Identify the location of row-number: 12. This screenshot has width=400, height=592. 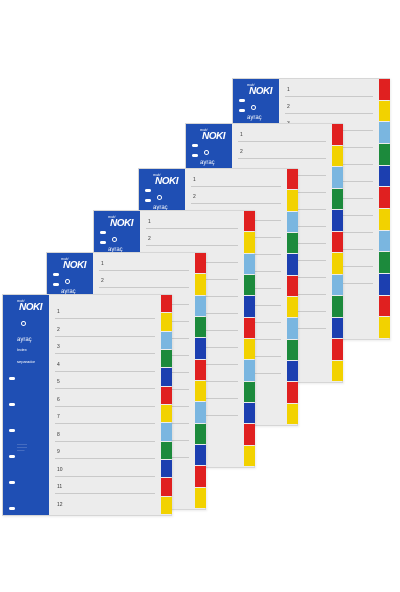
(60, 504).